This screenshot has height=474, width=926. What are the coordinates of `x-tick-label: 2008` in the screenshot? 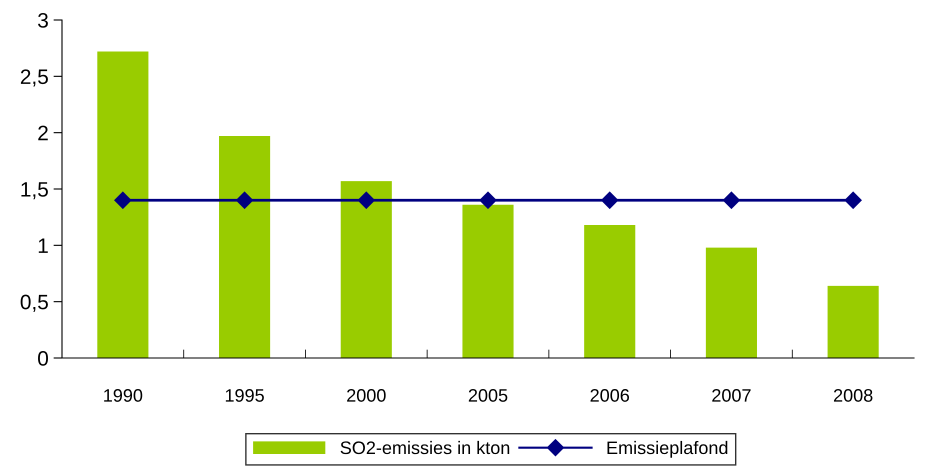 It's located at (853, 395).